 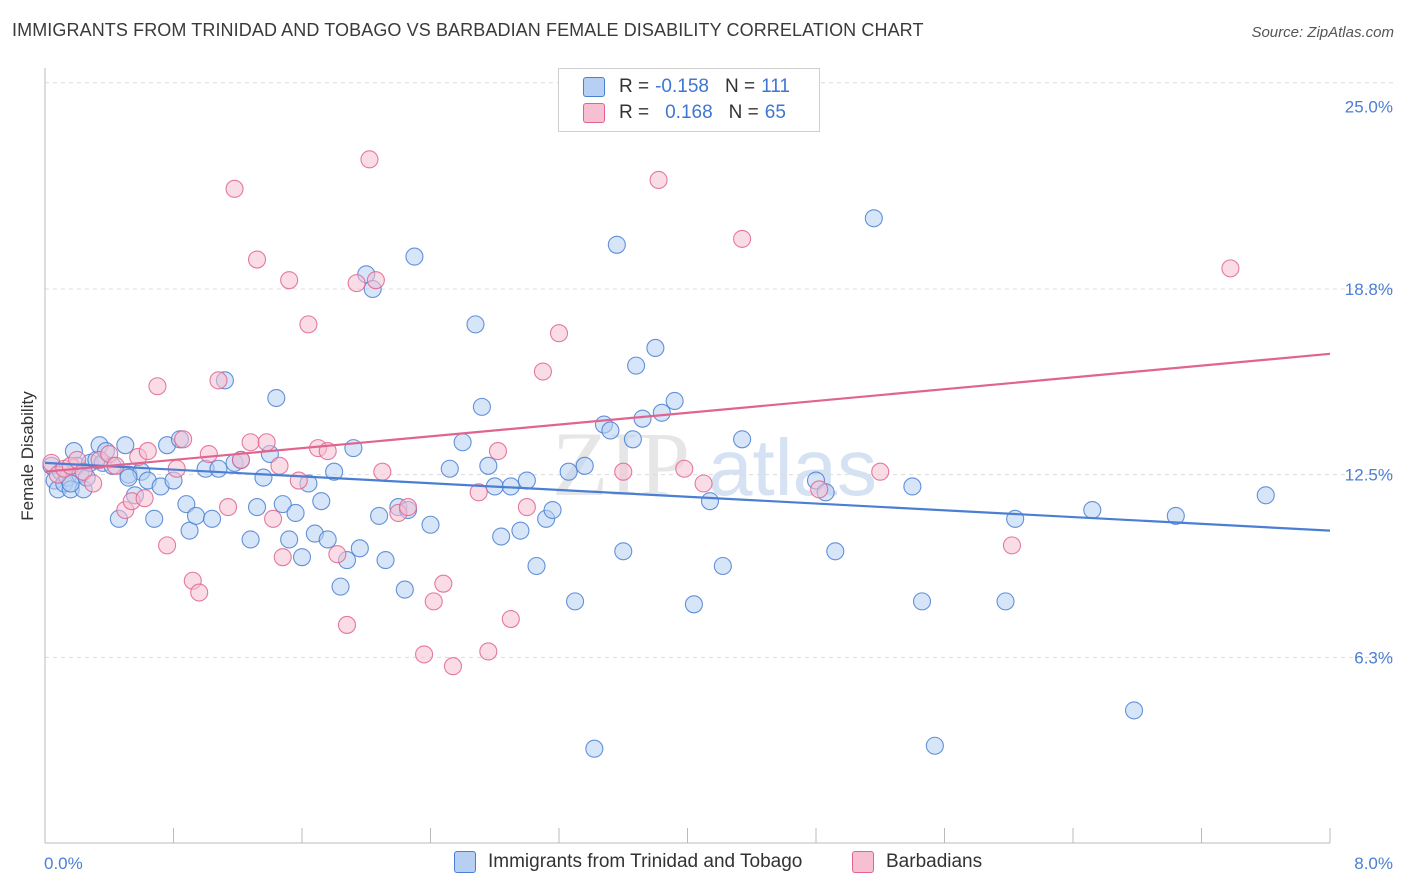 I want to click on y-tick-label-0: 6.3%, so click(x=1373, y=657).